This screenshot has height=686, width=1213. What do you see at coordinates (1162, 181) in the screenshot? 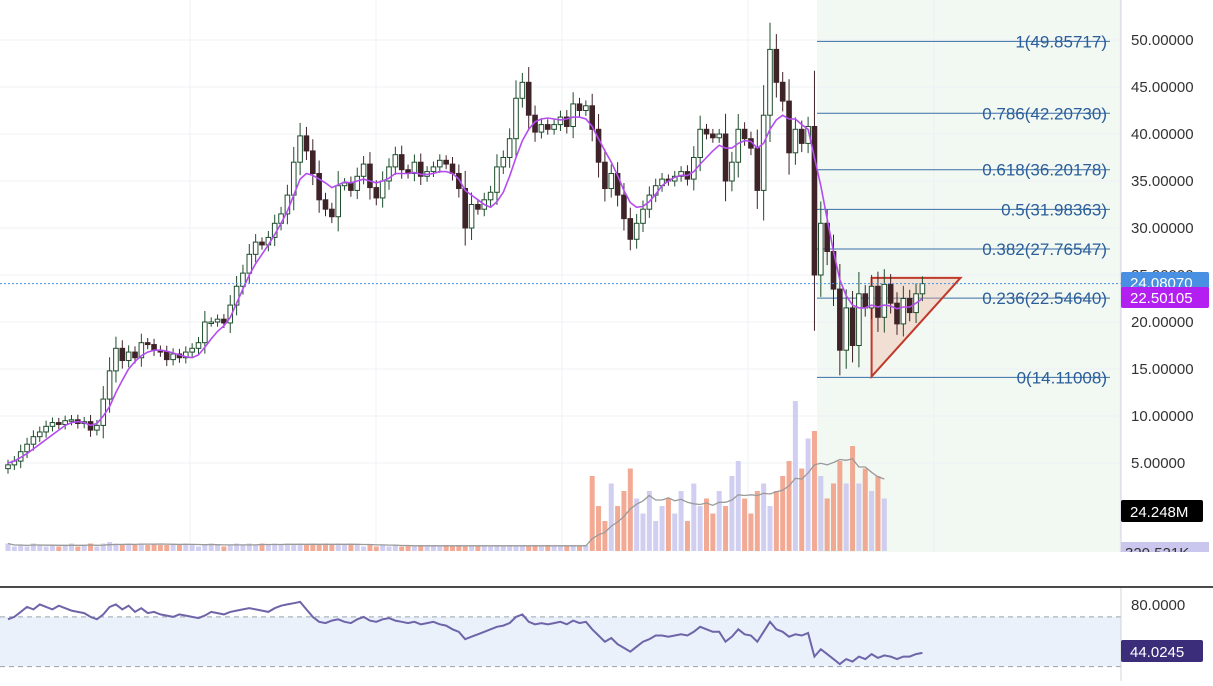
I see `price-tick-label: 35.00000` at bounding box center [1162, 181].